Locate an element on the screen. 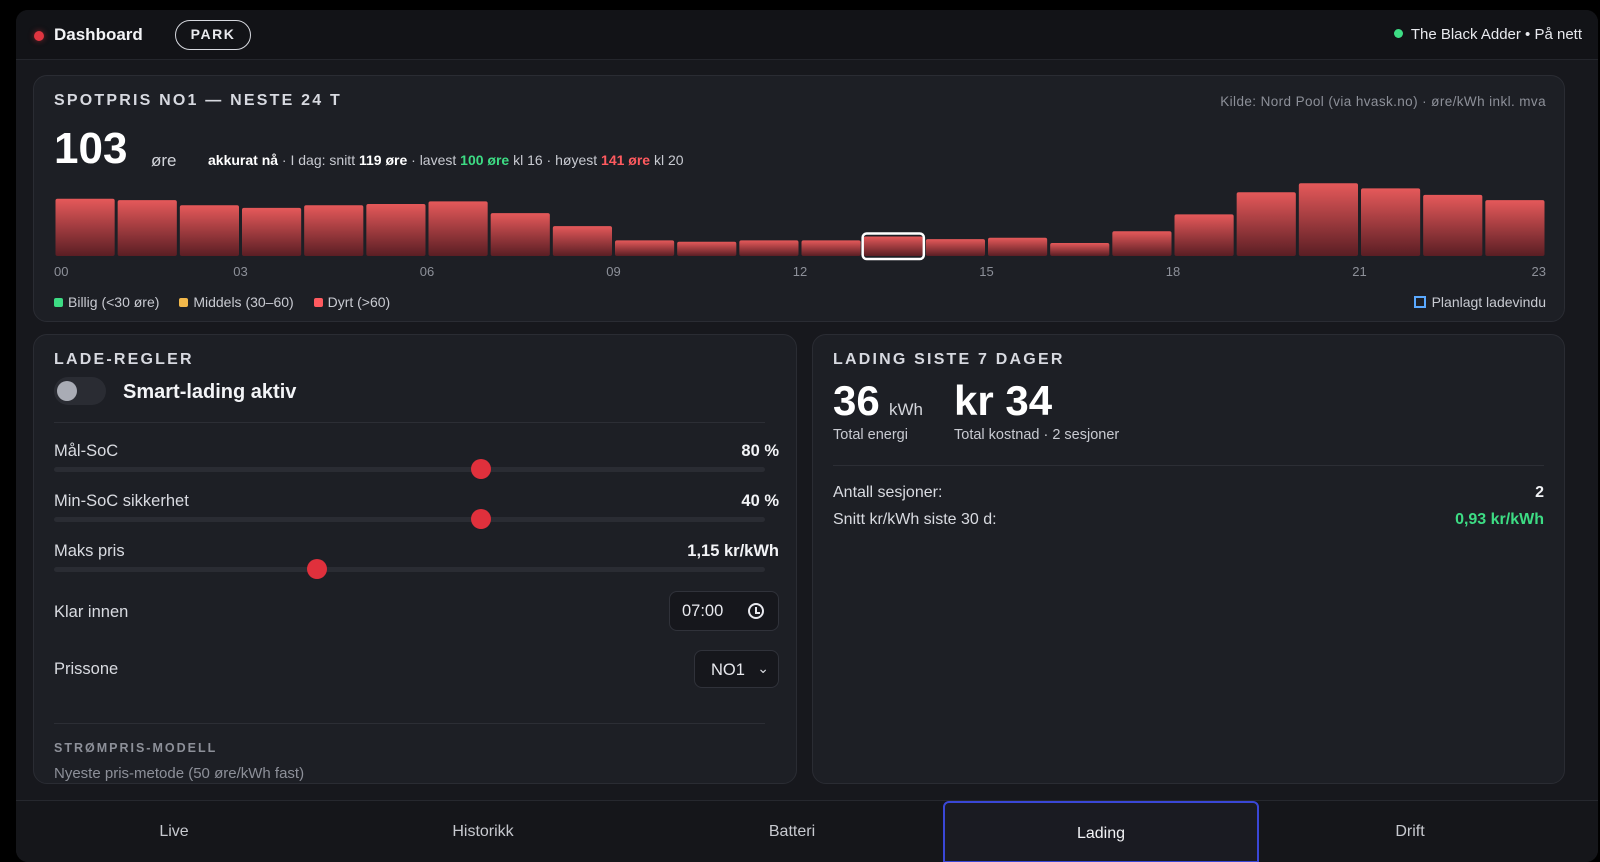  tab-historikk: Historikk is located at coordinates (483, 831).